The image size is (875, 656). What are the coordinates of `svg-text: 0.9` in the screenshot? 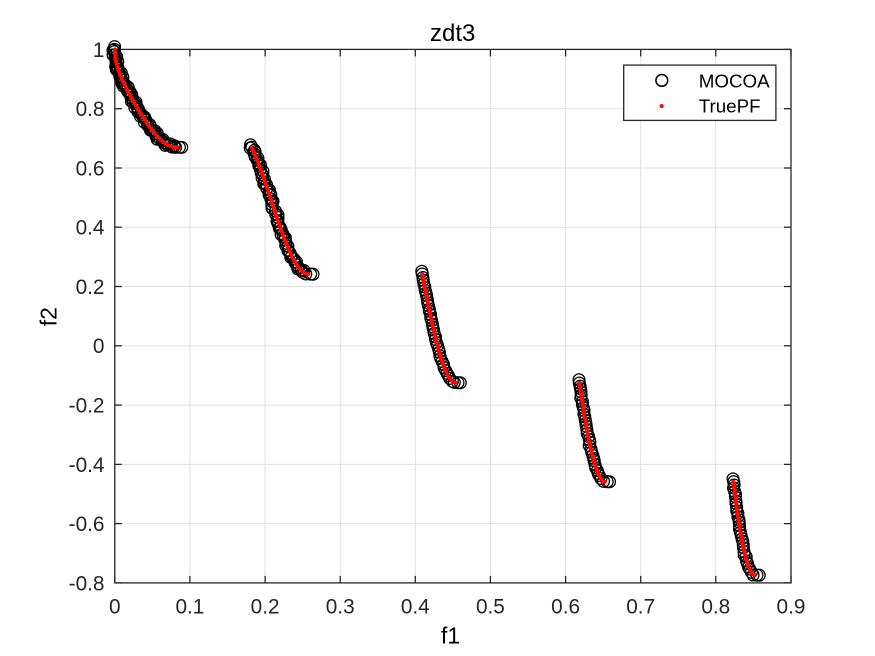 It's located at (791, 607).